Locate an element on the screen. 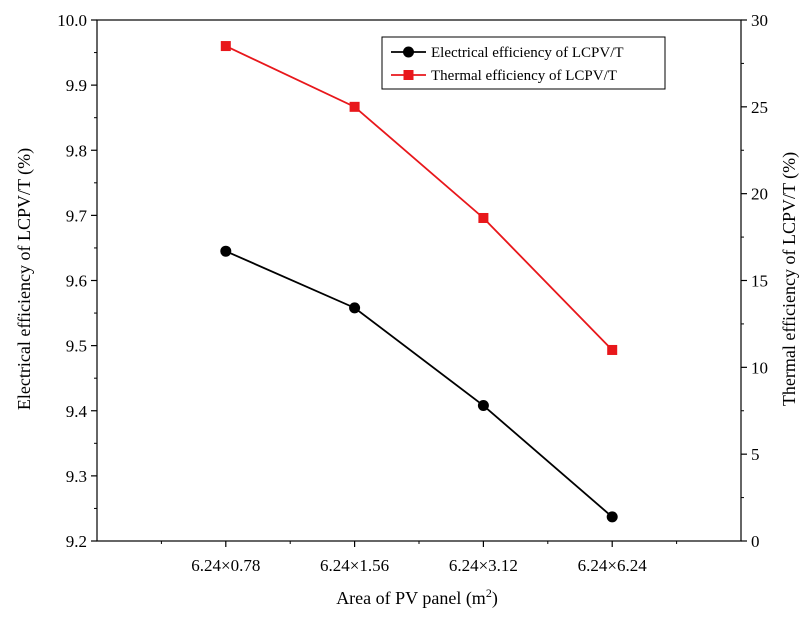 The width and height of the screenshot is (805, 618). y-tick-label-left: 9.4 is located at coordinates (77, 411).